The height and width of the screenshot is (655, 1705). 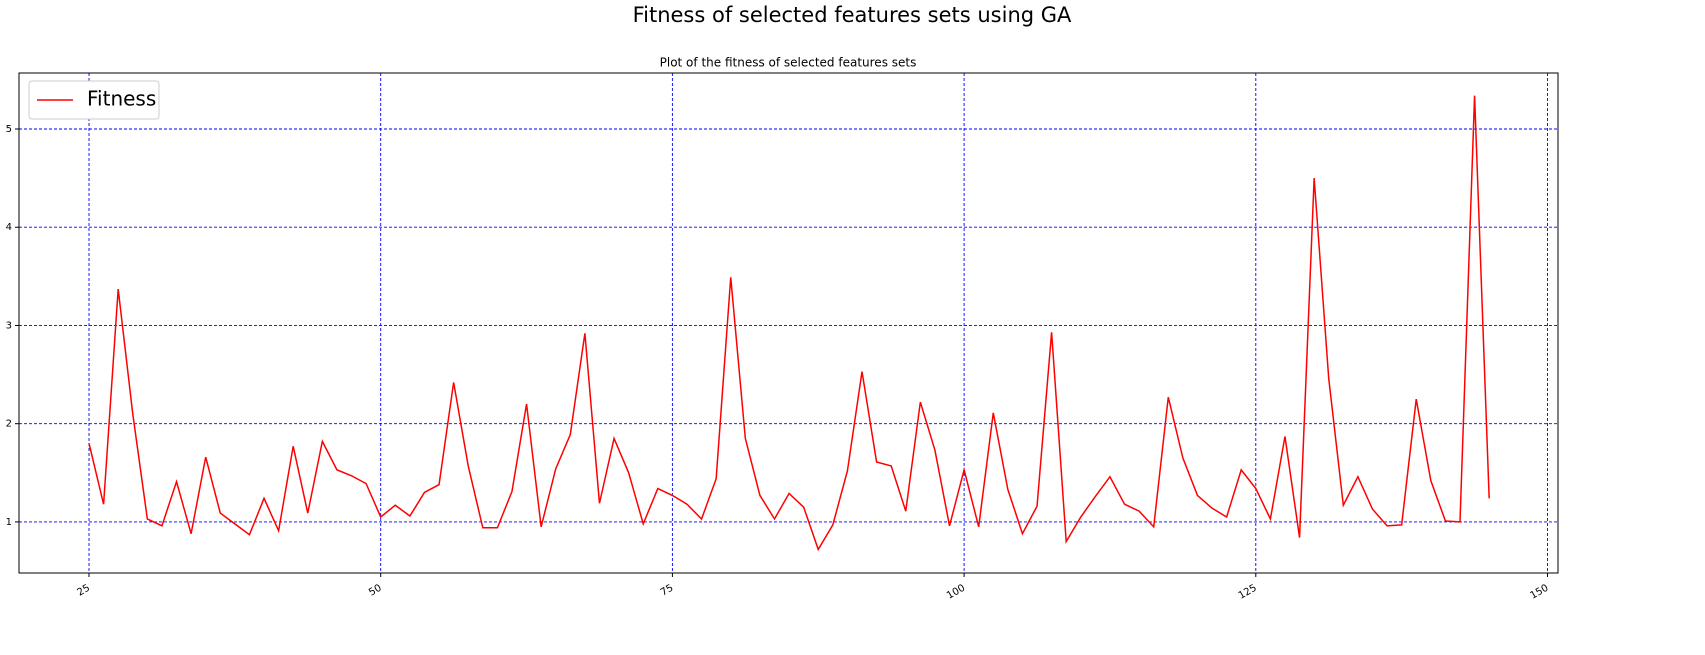 I want to click on x-tick-label: 50, so click(x=375, y=591).